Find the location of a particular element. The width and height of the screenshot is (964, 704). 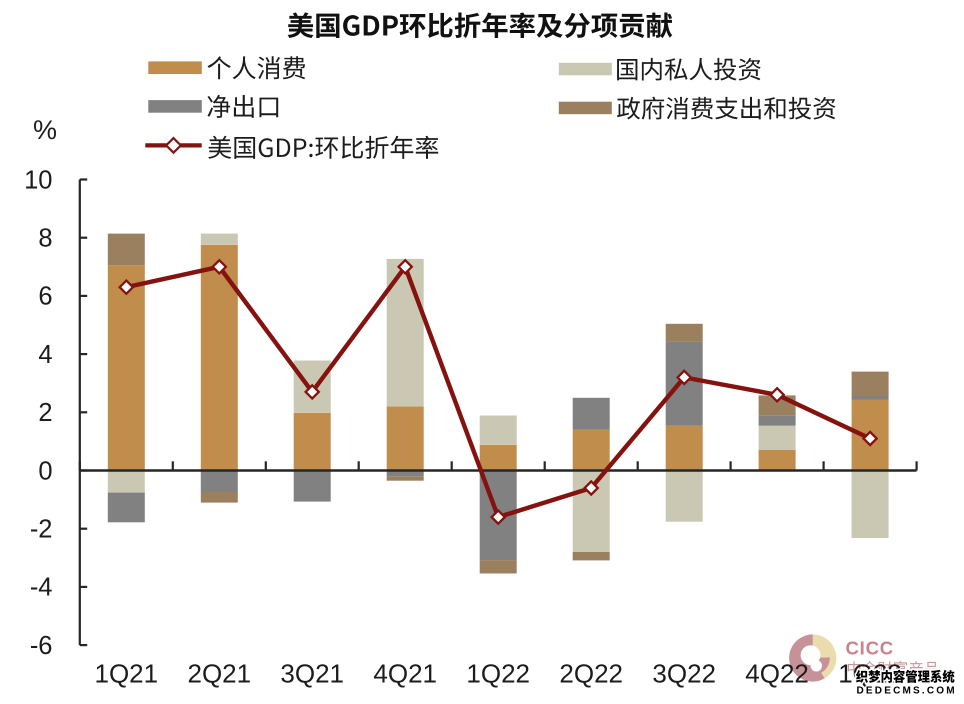

svg-text: 1Q22 is located at coordinates (498, 674).